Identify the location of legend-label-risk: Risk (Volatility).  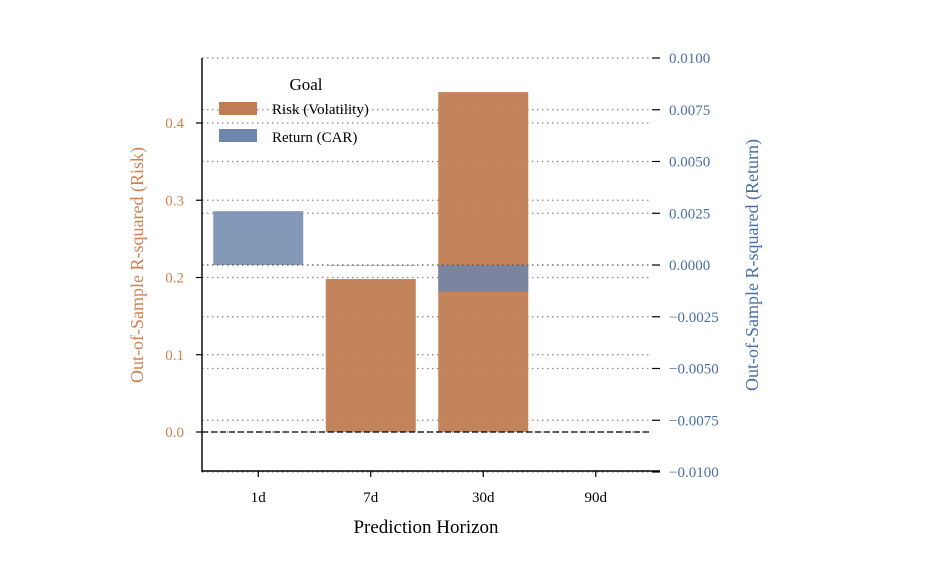
(320, 110).